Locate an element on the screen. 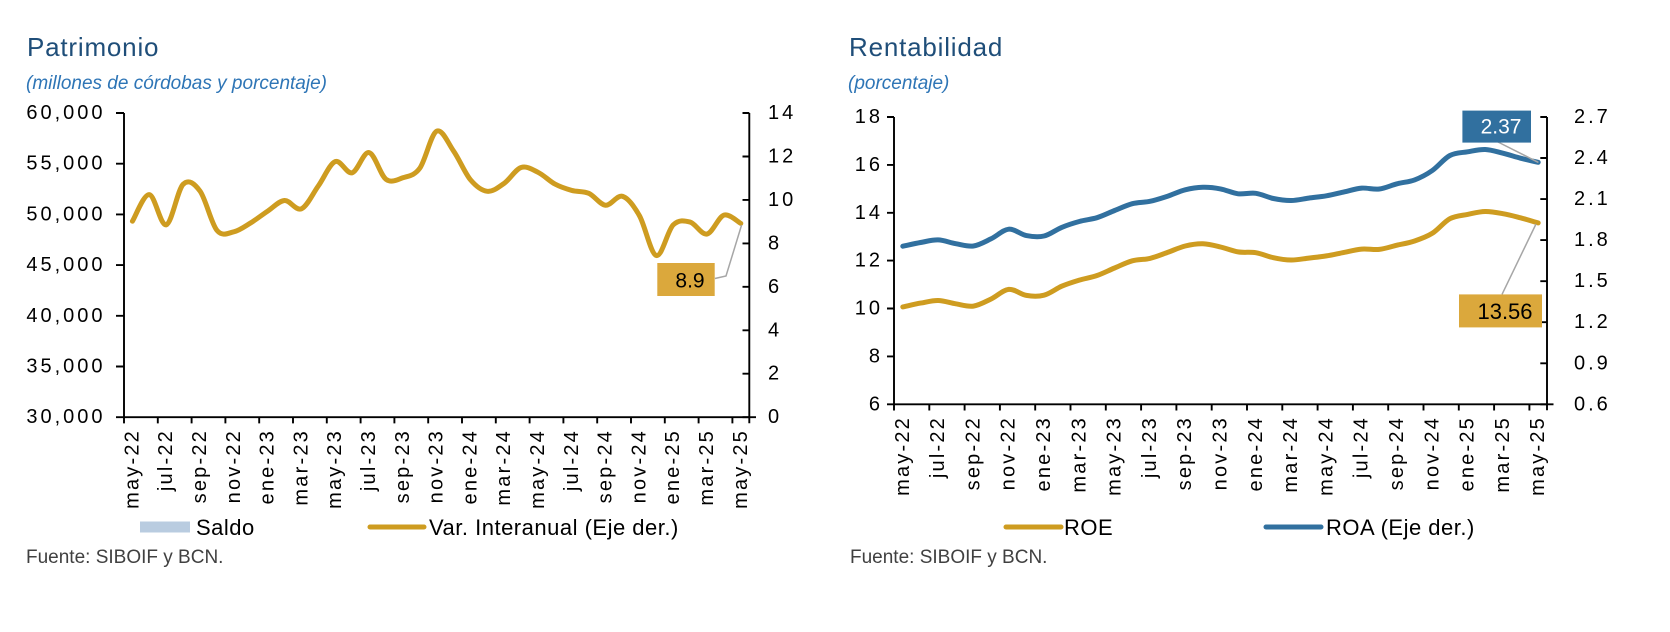 Image resolution: width=1670 pixels, height=632 pixels. svg-text: ROA (Eje der.) is located at coordinates (1400, 527).